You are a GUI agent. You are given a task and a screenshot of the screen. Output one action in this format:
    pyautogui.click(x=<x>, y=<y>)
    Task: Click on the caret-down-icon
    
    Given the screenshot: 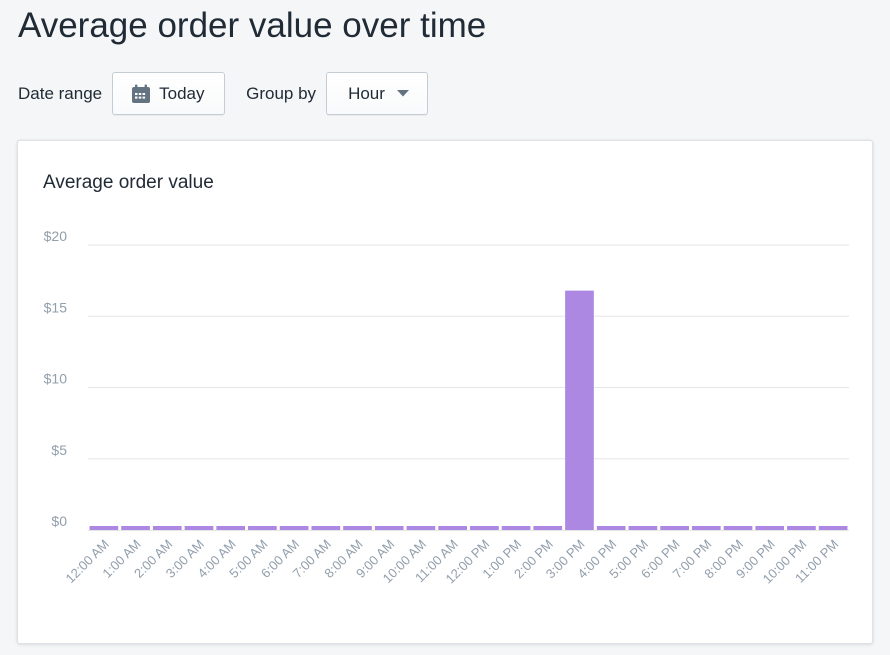 What is the action you would take?
    pyautogui.click(x=402, y=93)
    